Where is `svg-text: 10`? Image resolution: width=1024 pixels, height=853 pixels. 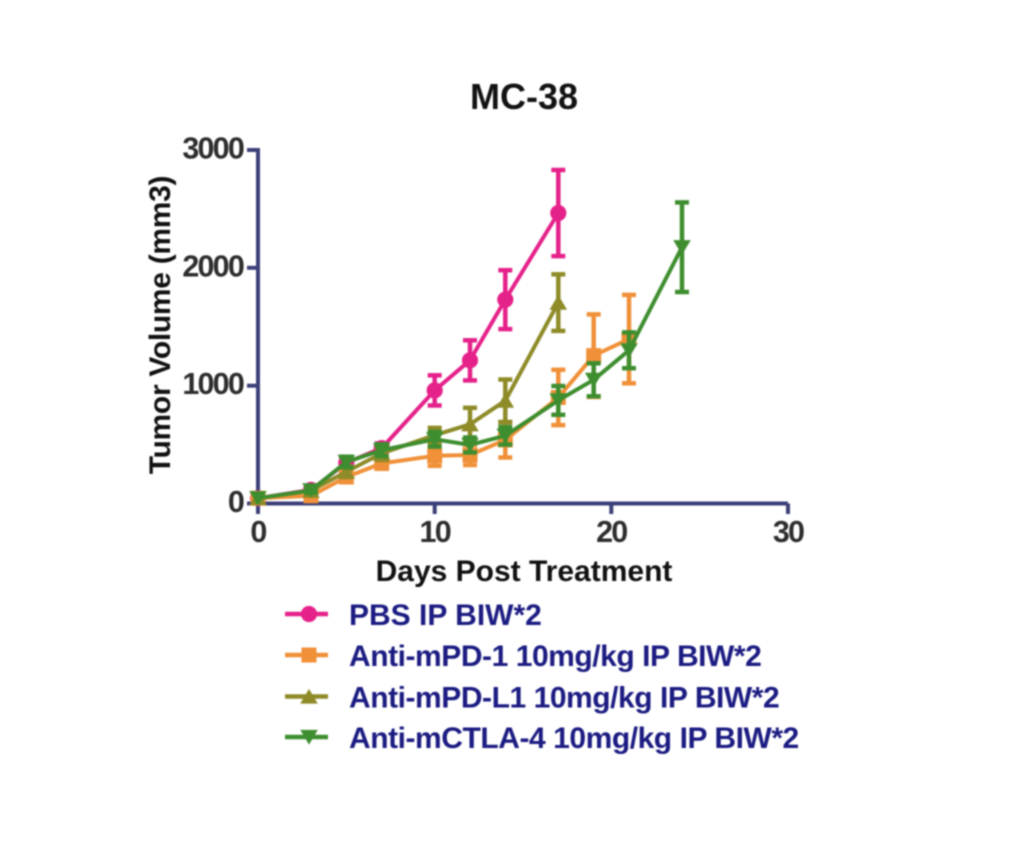
svg-text: 10 is located at coordinates (435, 532).